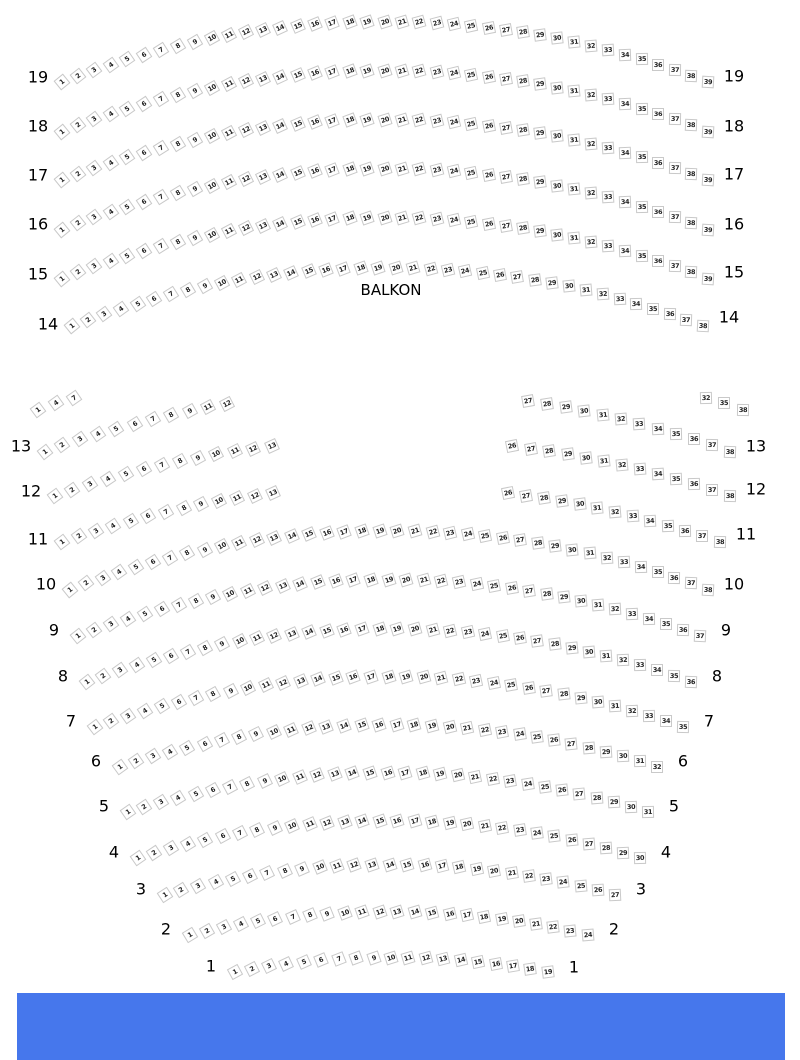  What do you see at coordinates (78, 125) in the screenshot?
I see `seat: 2` at bounding box center [78, 125].